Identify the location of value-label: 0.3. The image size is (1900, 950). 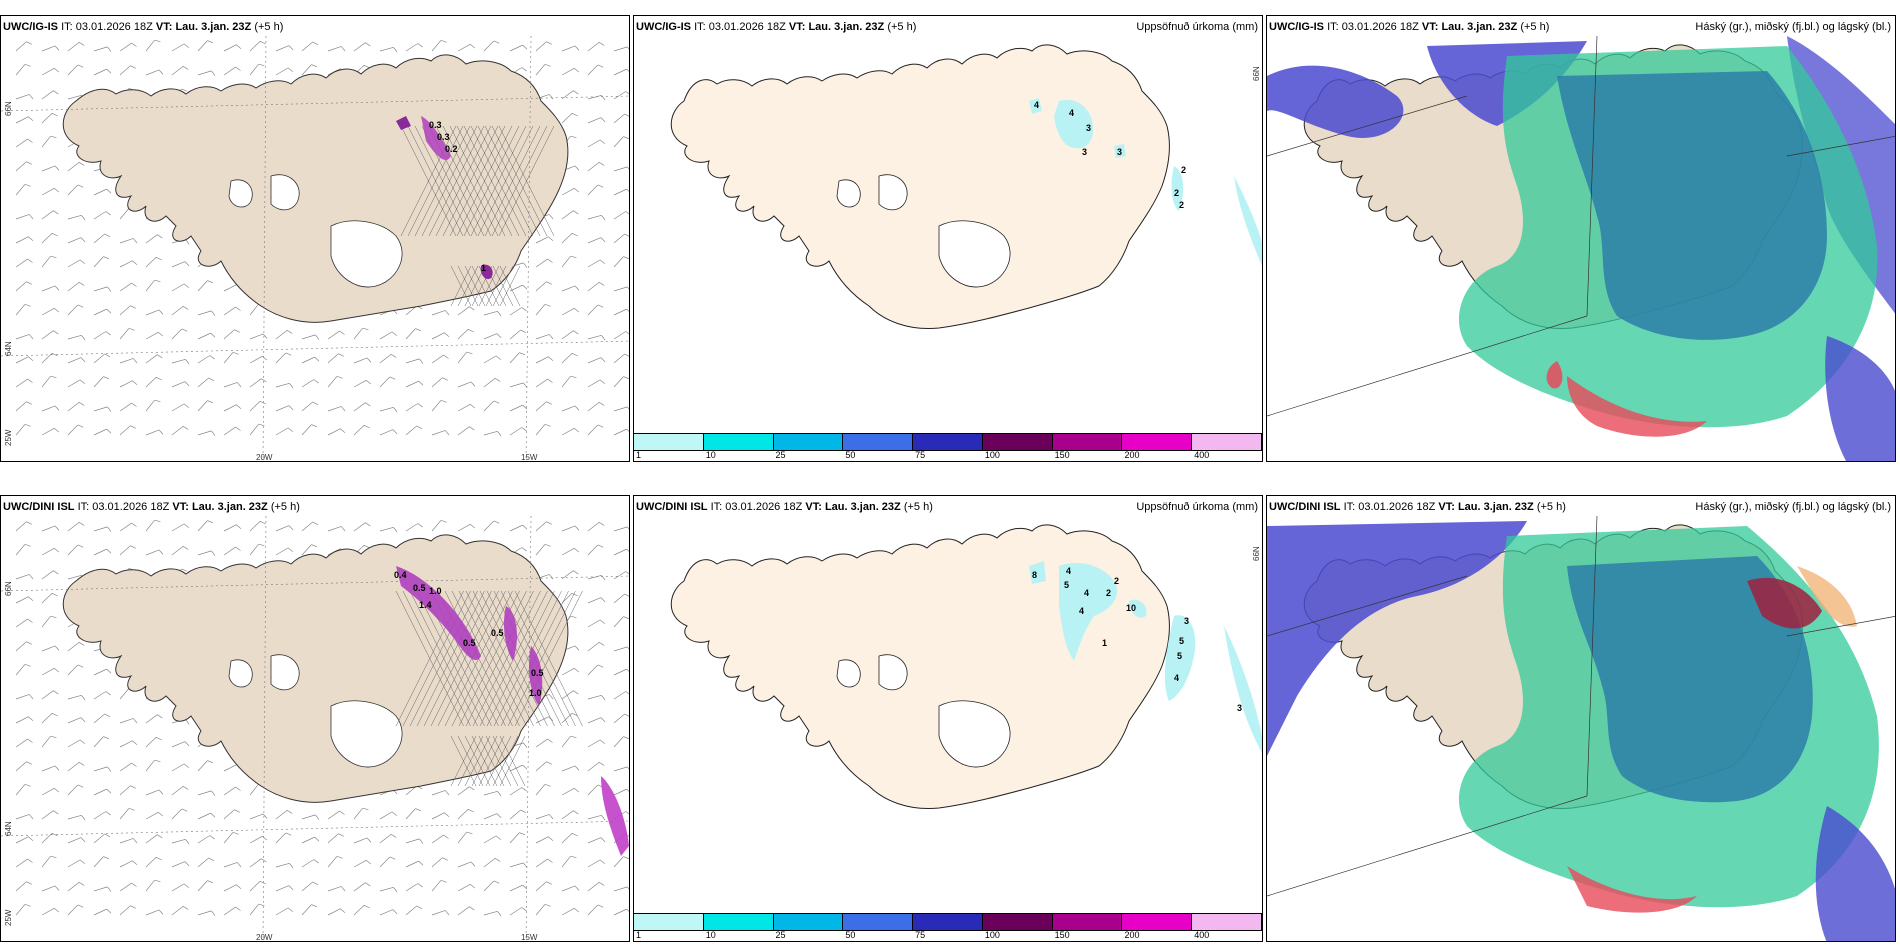
(443, 137).